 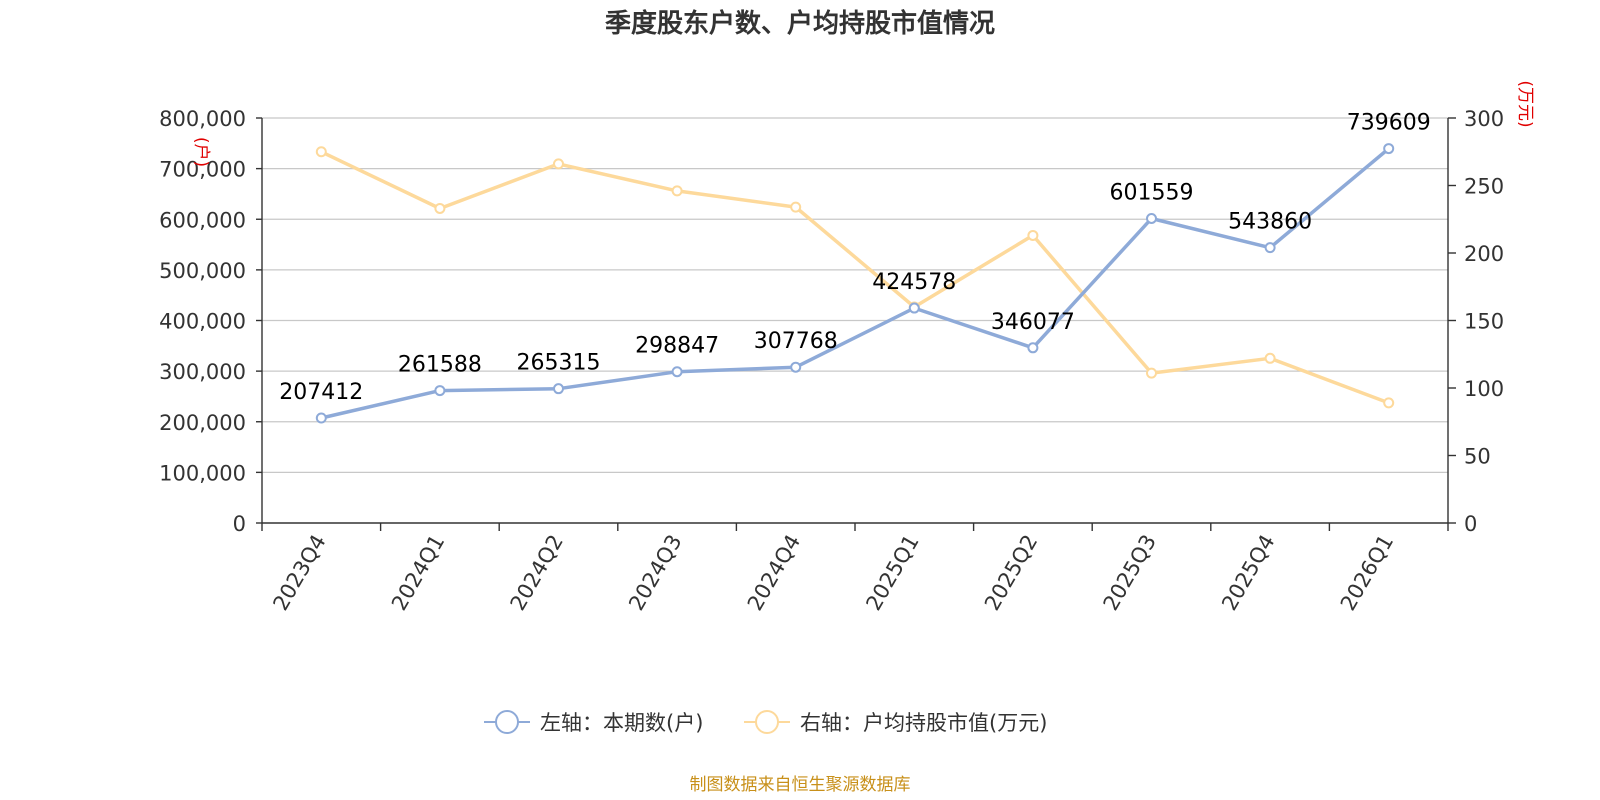 I want to click on data-label: 601559, so click(x=1152, y=192).